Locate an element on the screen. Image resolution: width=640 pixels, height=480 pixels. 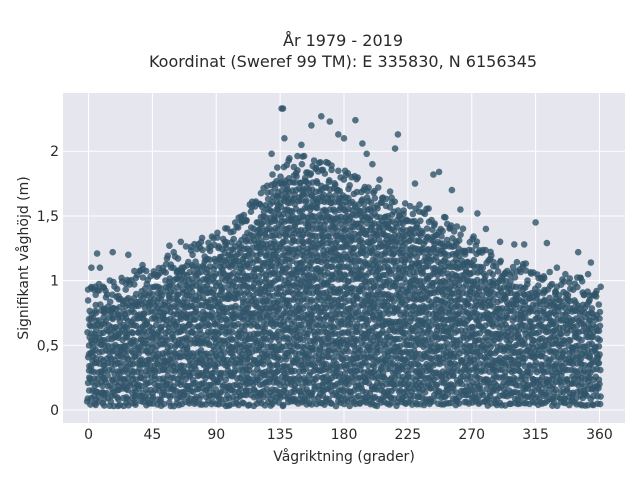
x-tick-label: 270 is located at coordinates (471, 435).